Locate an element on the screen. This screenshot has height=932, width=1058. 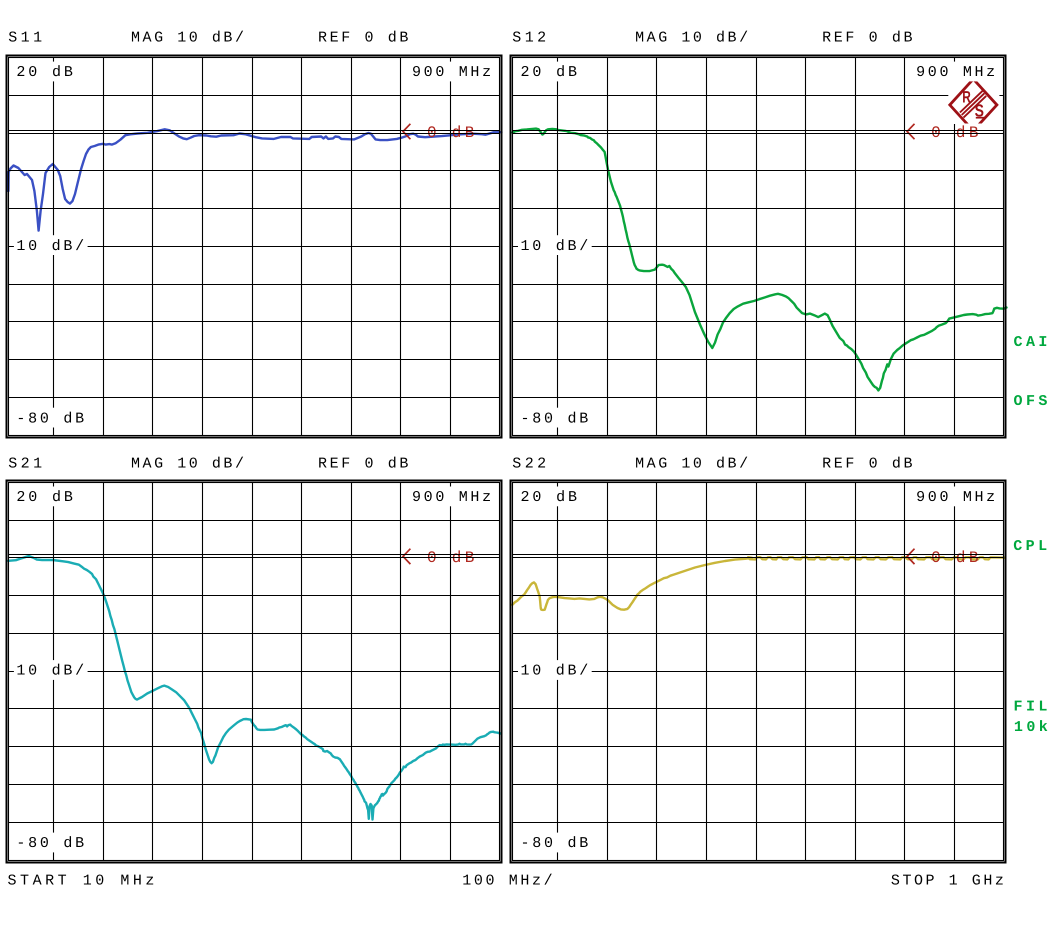
svg-text: CPL is located at coordinates (1030, 546).